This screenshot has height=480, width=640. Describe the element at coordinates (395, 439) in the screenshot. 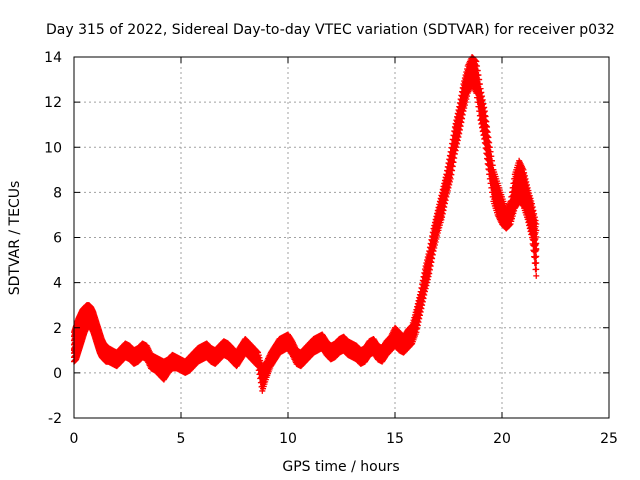

I see `x-tick-label: 15` at that location.